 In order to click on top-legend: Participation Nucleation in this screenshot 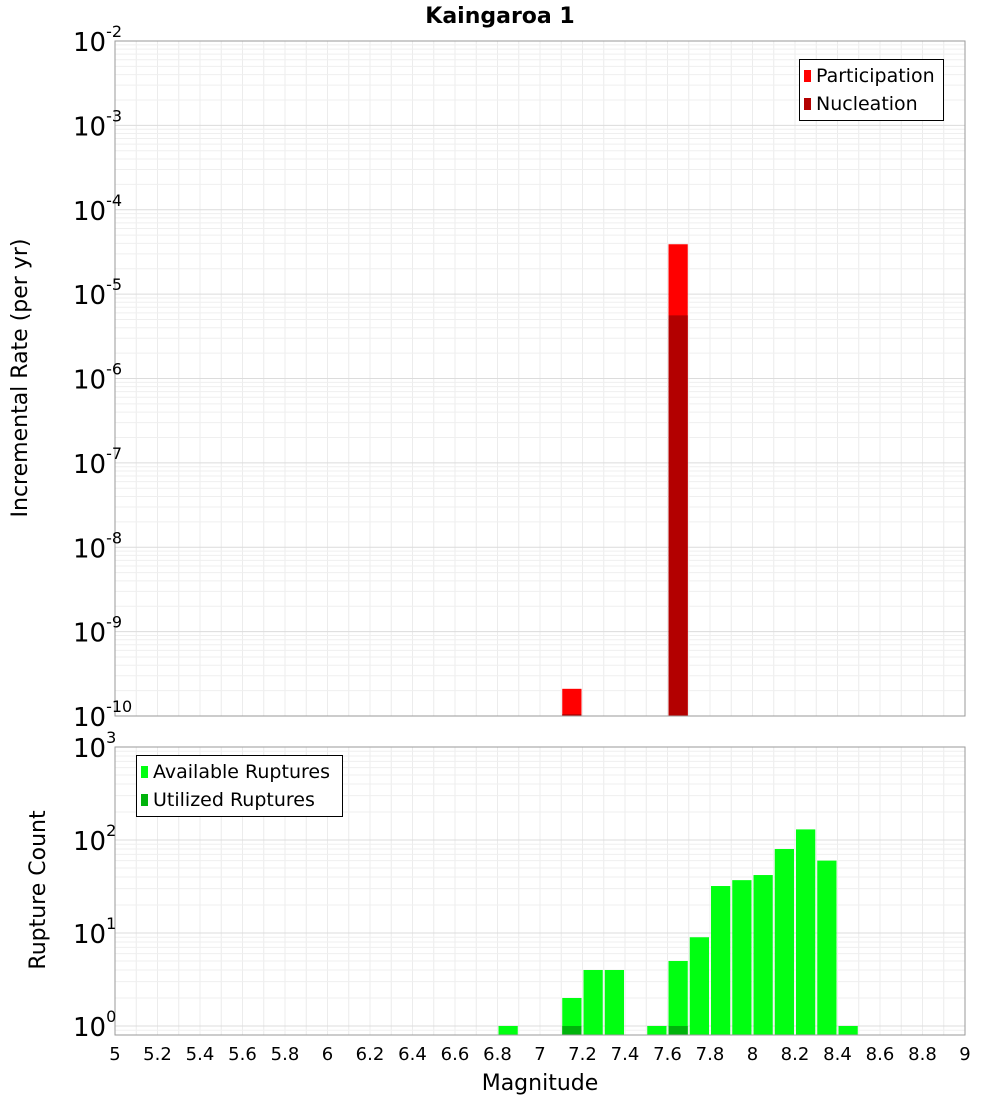, I will do `click(871, 90)`.